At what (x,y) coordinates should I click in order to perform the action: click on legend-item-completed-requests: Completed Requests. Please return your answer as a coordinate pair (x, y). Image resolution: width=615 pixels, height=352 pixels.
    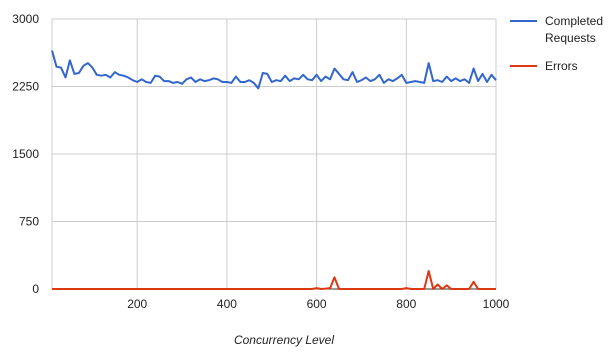
    Looking at the image, I should click on (556, 29).